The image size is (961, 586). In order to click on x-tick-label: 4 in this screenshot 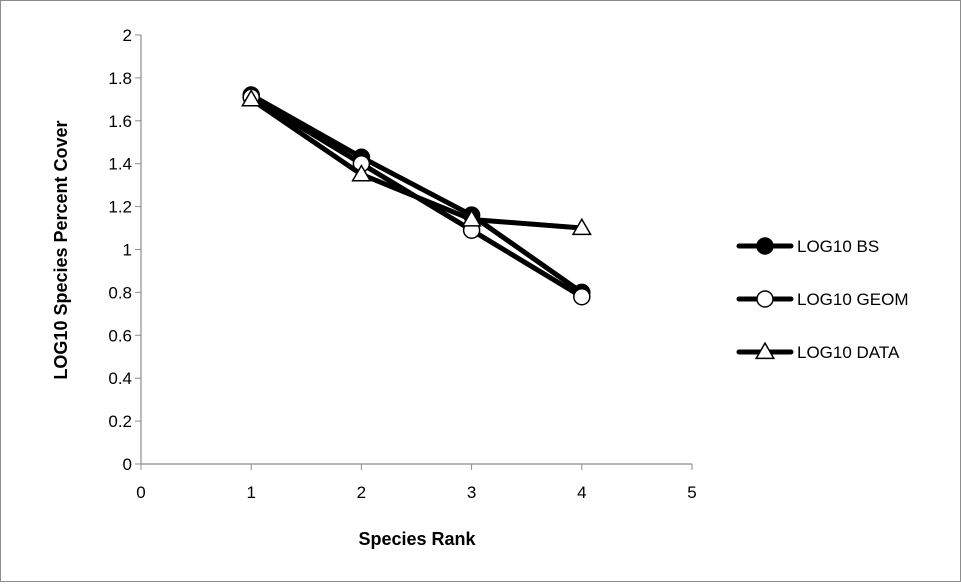, I will do `click(581, 492)`.